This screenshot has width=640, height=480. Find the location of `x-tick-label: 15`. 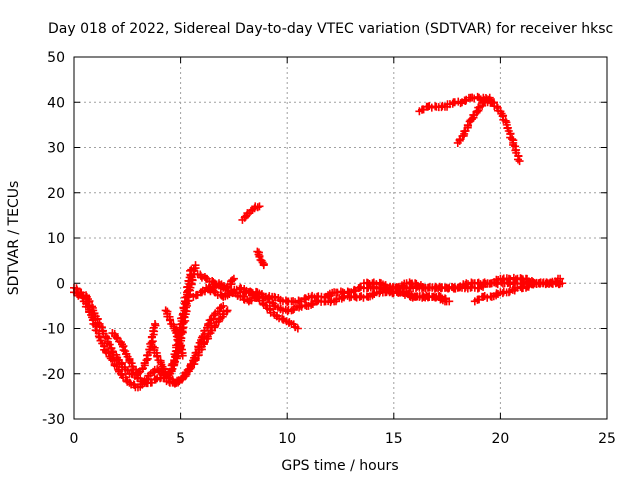

x-tick-label: 15 is located at coordinates (394, 439).